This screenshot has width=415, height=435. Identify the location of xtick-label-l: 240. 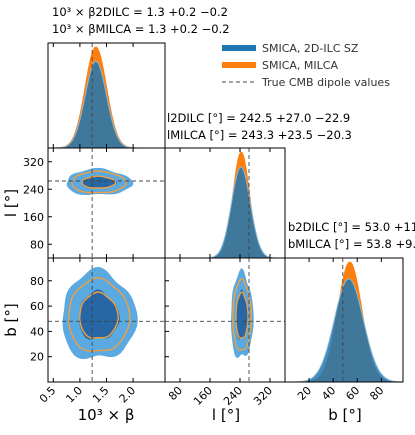
(233, 396).